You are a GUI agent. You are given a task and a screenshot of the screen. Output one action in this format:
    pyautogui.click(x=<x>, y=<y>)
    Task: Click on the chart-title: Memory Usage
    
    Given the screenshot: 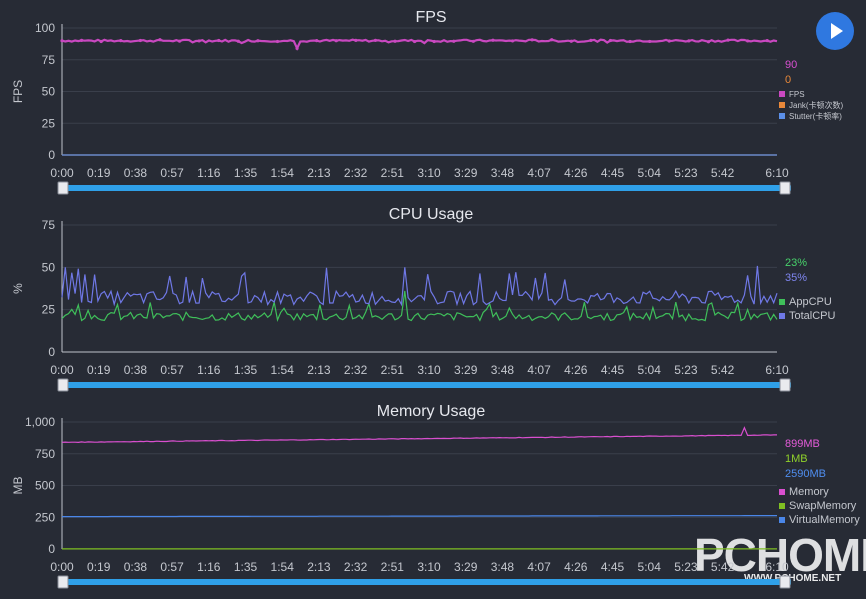 What is the action you would take?
    pyautogui.click(x=431, y=411)
    